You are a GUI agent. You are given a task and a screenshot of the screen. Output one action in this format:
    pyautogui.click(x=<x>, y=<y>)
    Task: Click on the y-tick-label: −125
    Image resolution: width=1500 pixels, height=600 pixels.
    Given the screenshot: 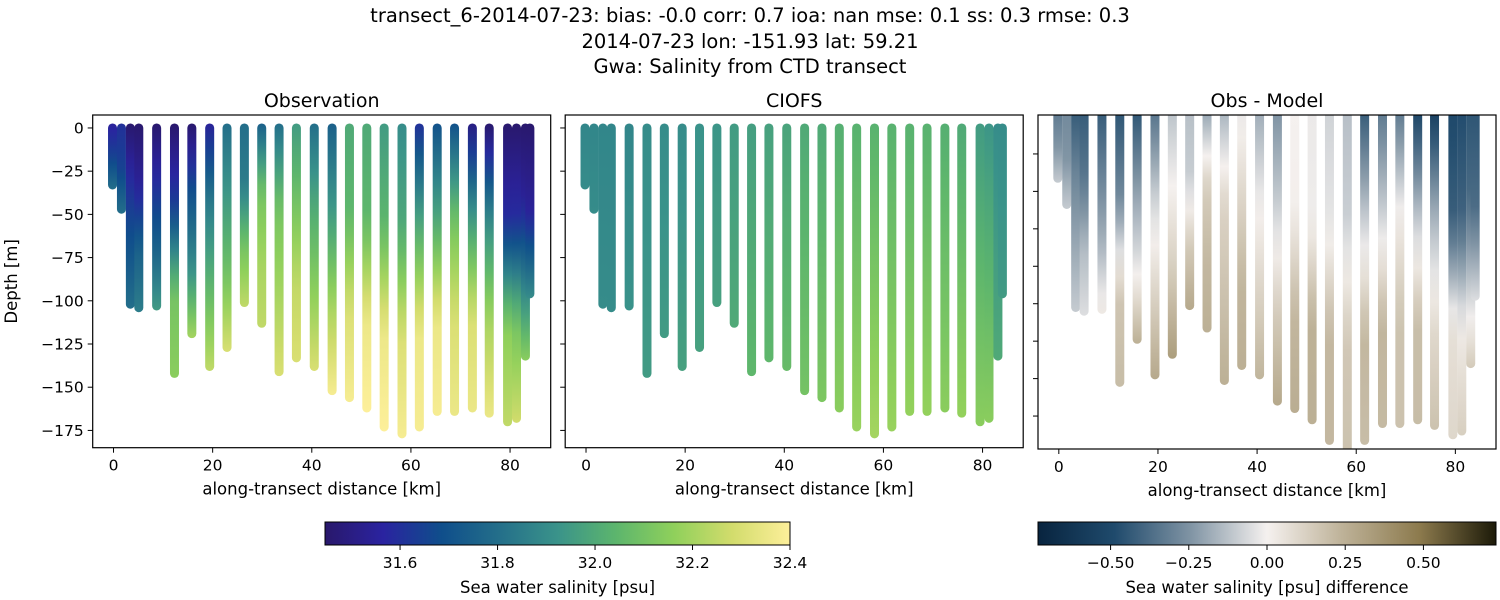 What is the action you would take?
    pyautogui.click(x=62, y=345)
    